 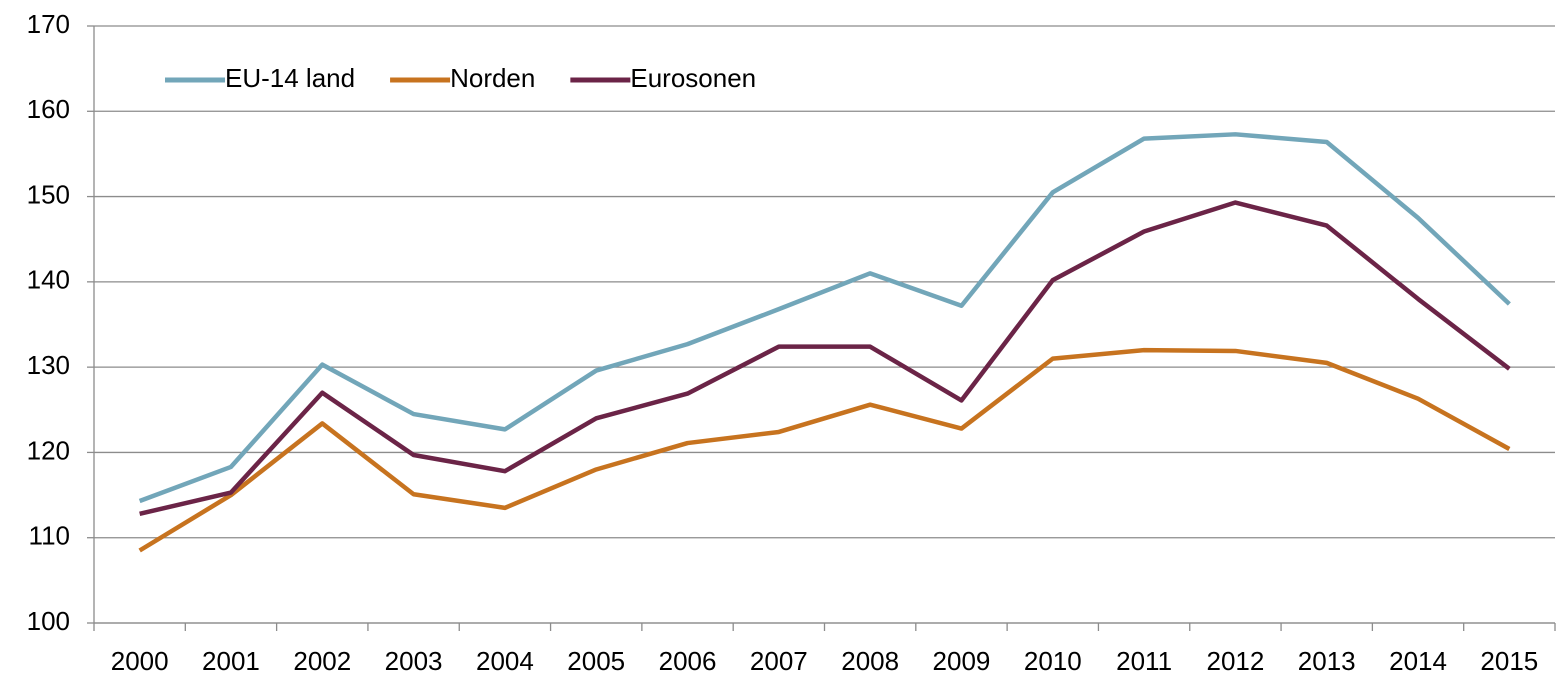 What do you see at coordinates (140, 659) in the screenshot?
I see `x-tick-label: 2000` at bounding box center [140, 659].